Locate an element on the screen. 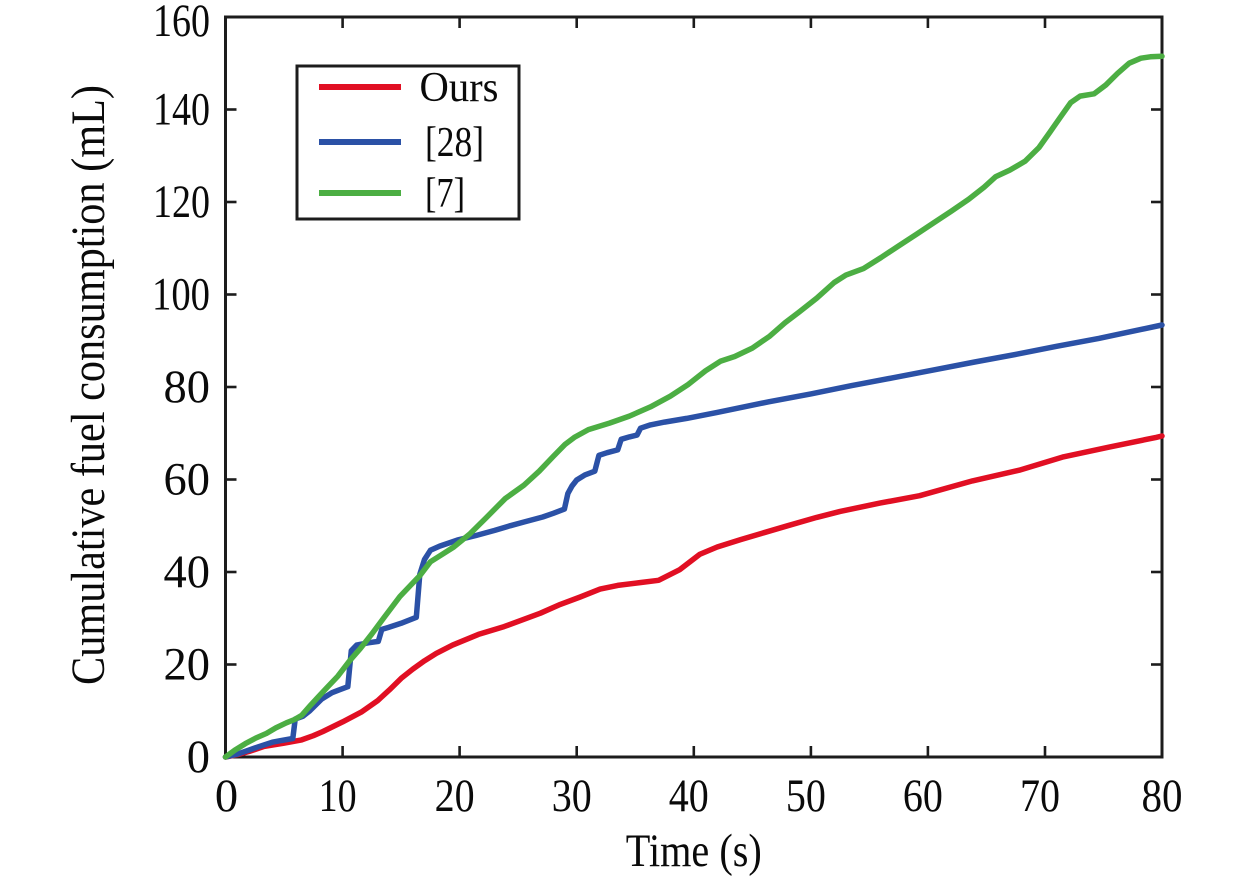 The width and height of the screenshot is (1260, 877). svg-text: 160 is located at coordinates (181, 23).